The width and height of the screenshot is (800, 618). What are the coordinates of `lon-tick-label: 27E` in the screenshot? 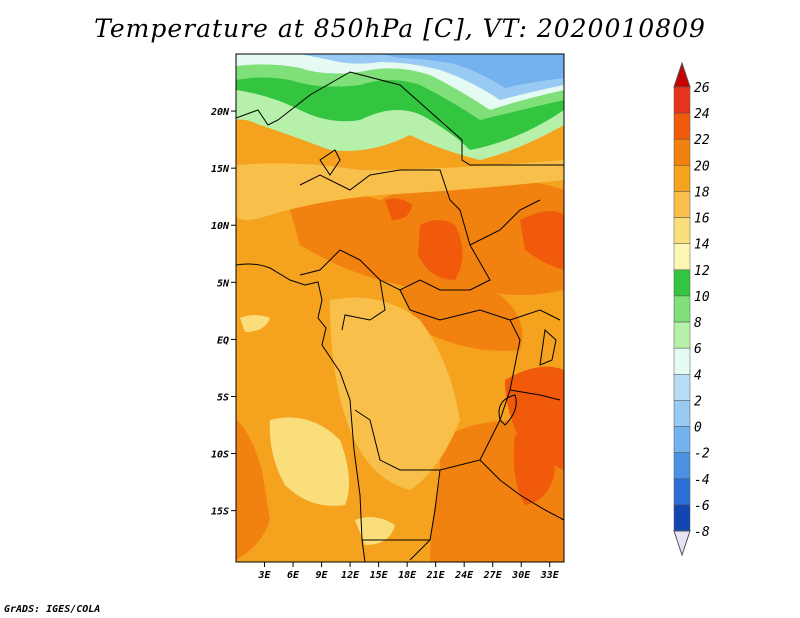 It's located at (493, 575).